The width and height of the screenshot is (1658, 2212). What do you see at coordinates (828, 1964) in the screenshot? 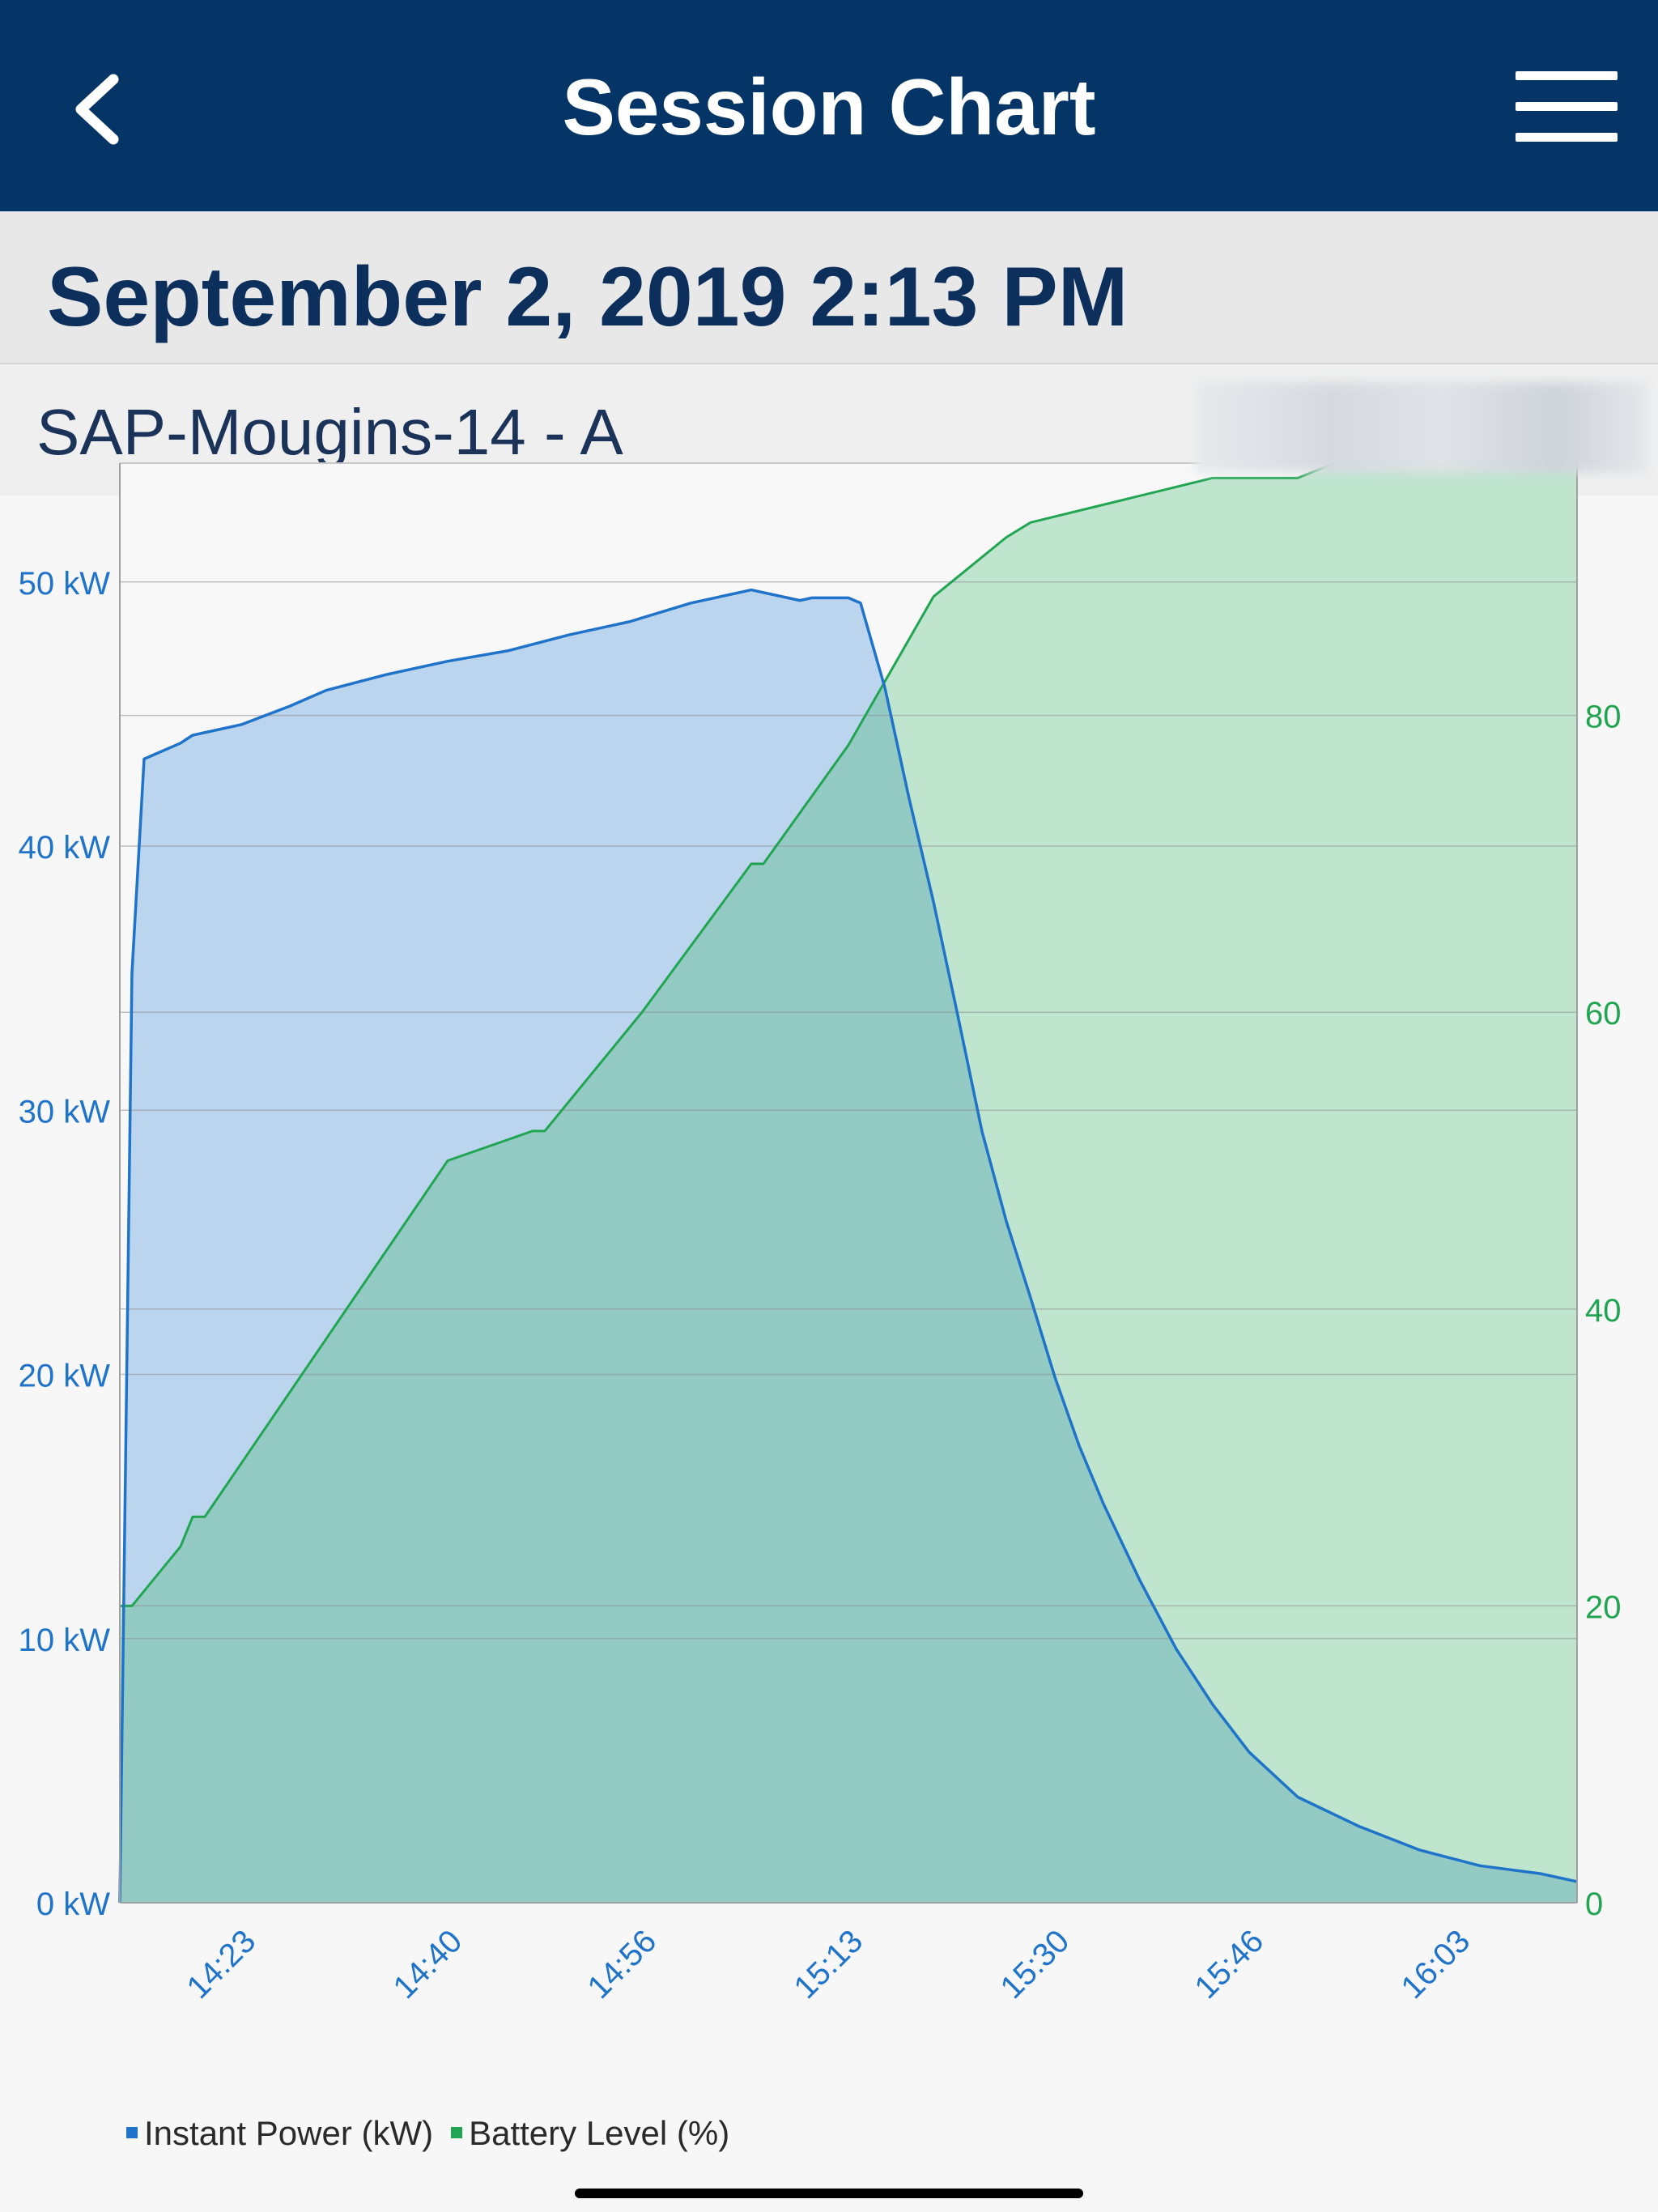
I see `x-tick-label: 15:13` at bounding box center [828, 1964].